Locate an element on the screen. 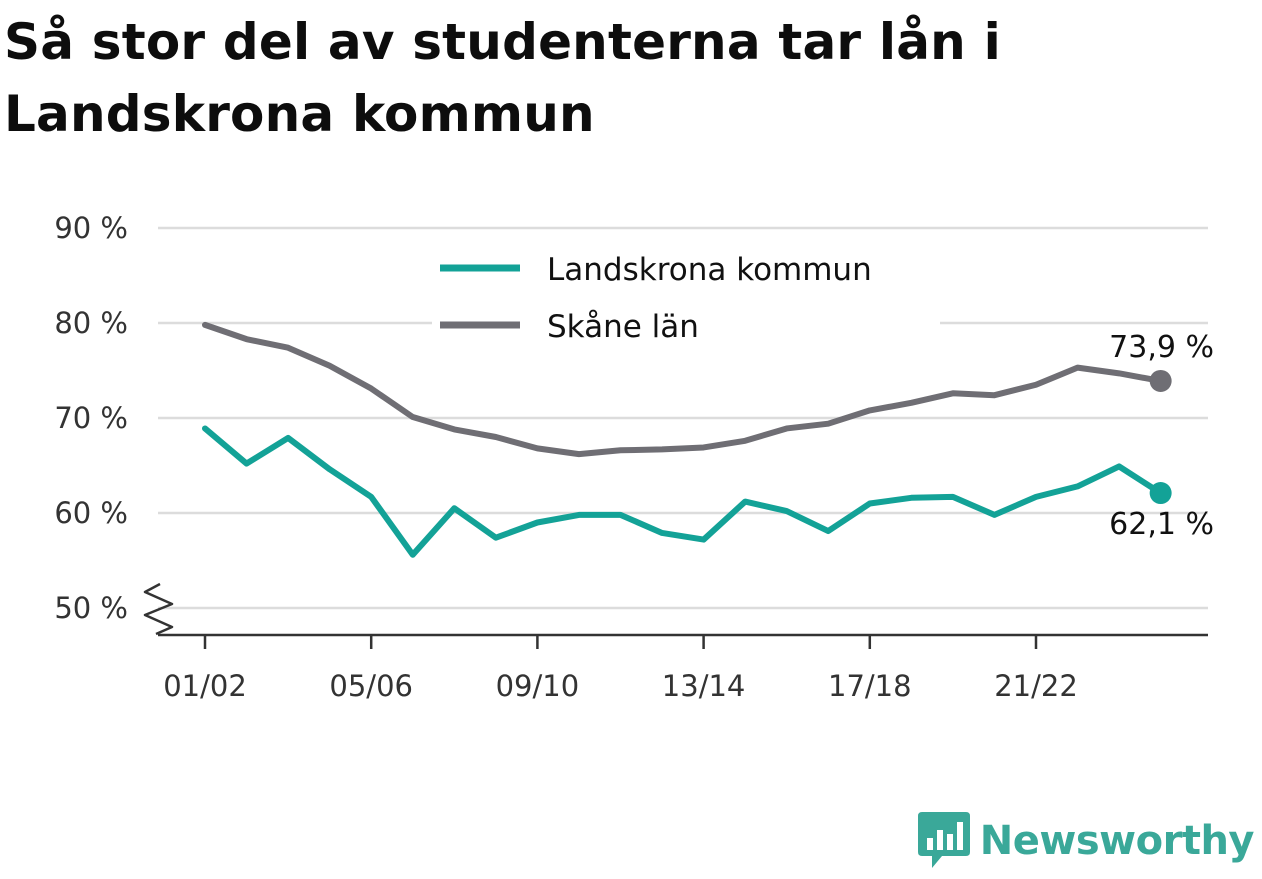  x-tick-label: 01/02 is located at coordinates (205, 686).